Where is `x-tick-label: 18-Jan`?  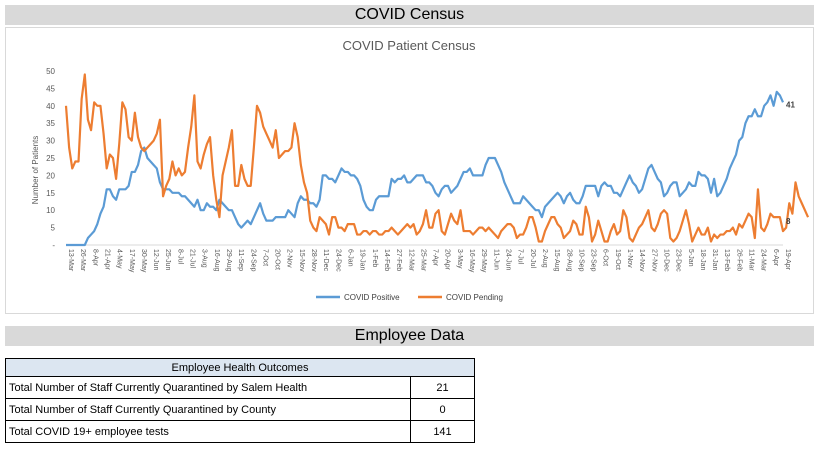
x-tick-label: 18-Jan is located at coordinates (702, 260).